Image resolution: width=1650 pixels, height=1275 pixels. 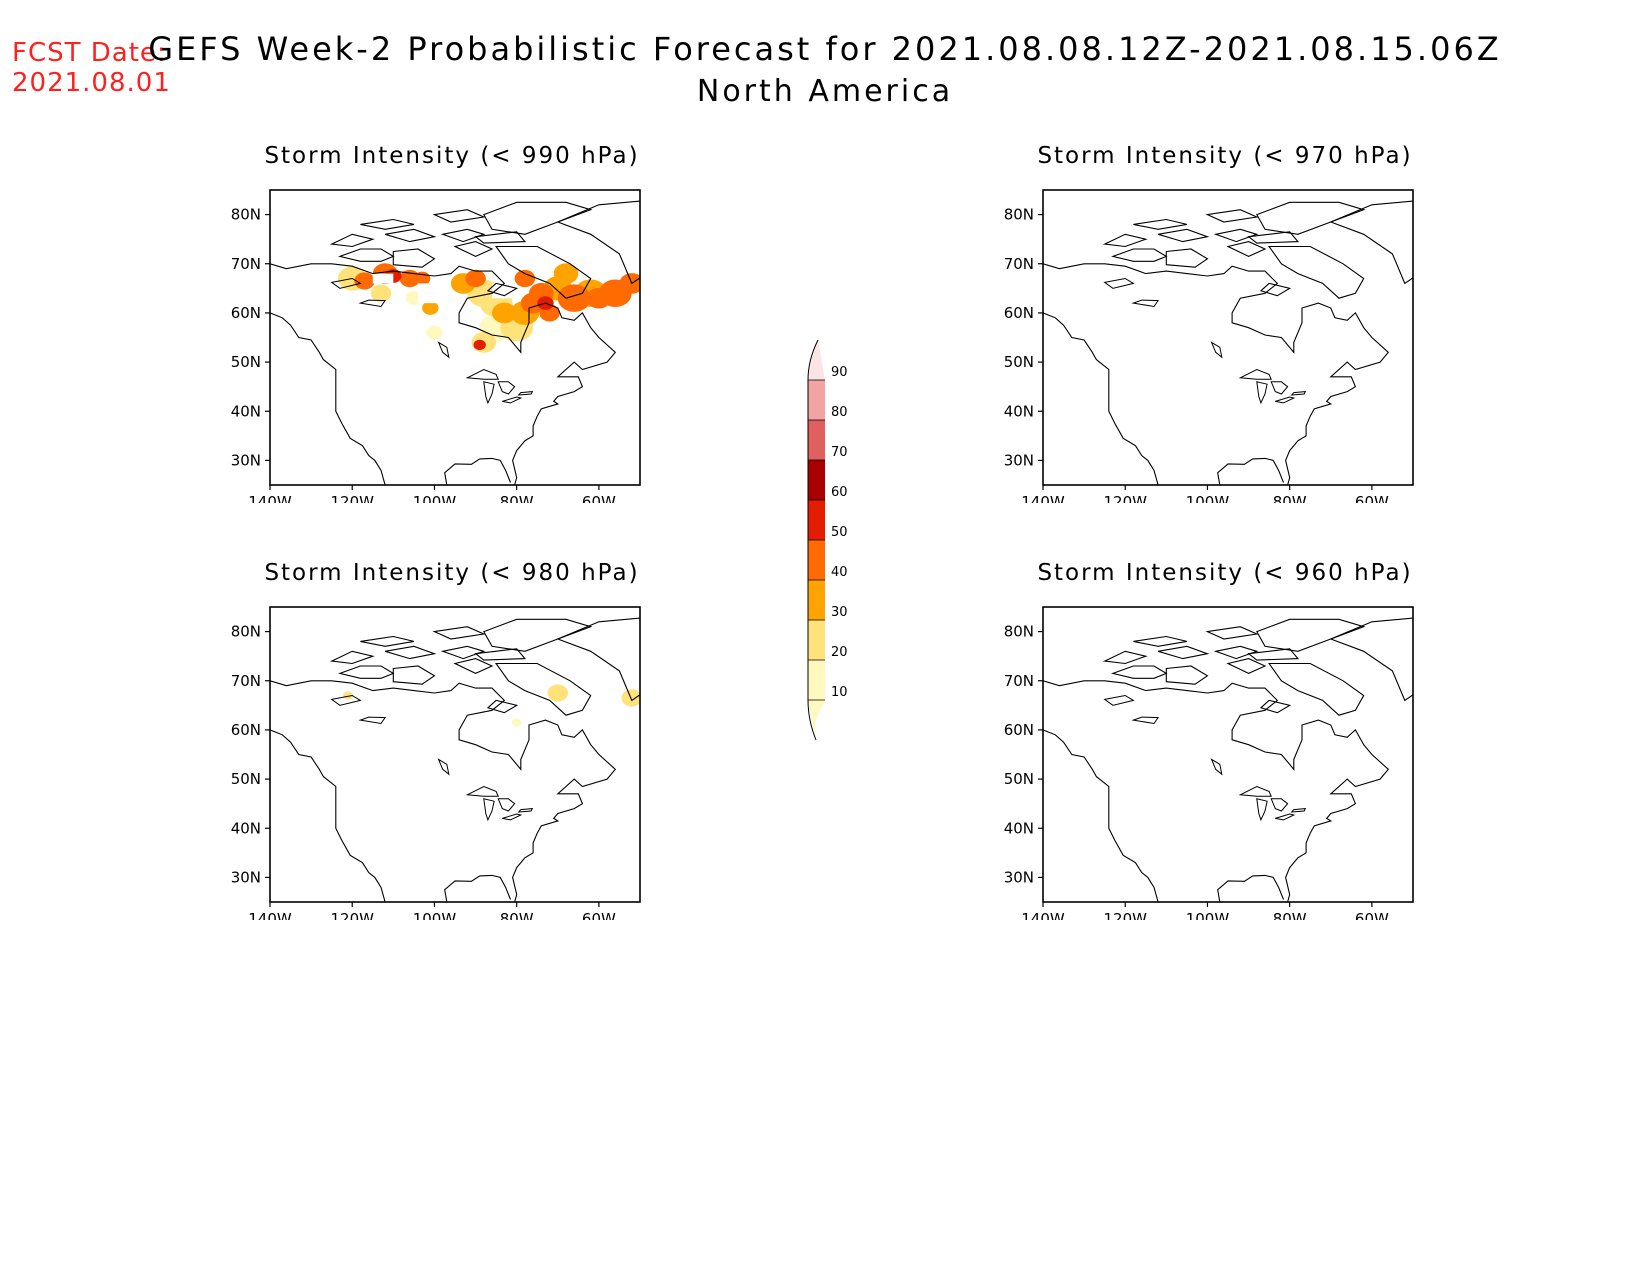 What do you see at coordinates (1043, 915) in the screenshot?
I see `x-tick-label: 140W` at bounding box center [1043, 915].